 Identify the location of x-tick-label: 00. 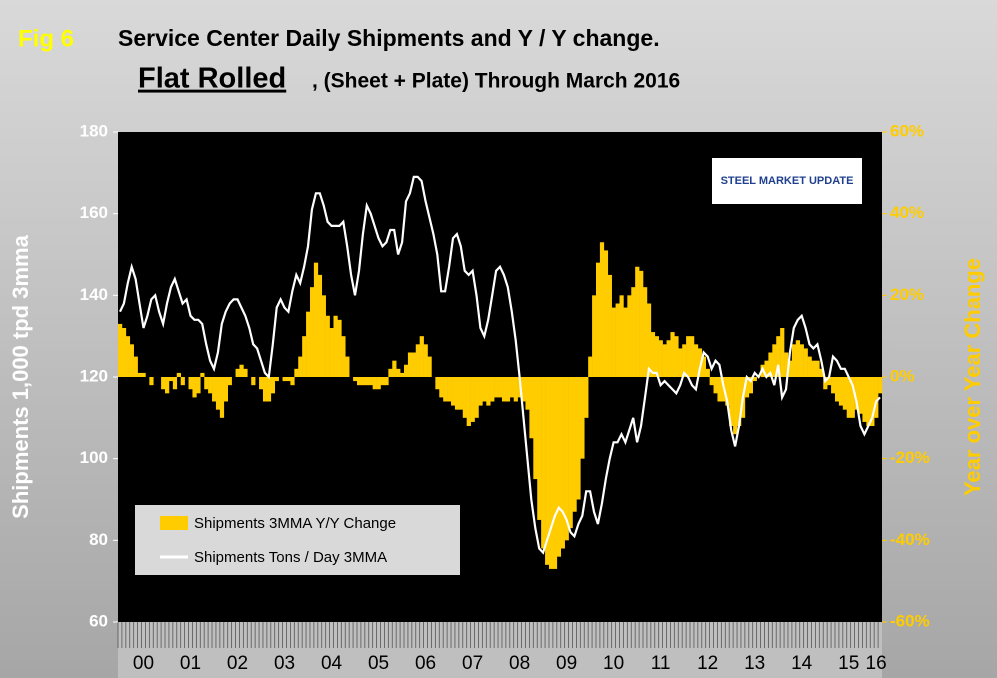
(143, 663).